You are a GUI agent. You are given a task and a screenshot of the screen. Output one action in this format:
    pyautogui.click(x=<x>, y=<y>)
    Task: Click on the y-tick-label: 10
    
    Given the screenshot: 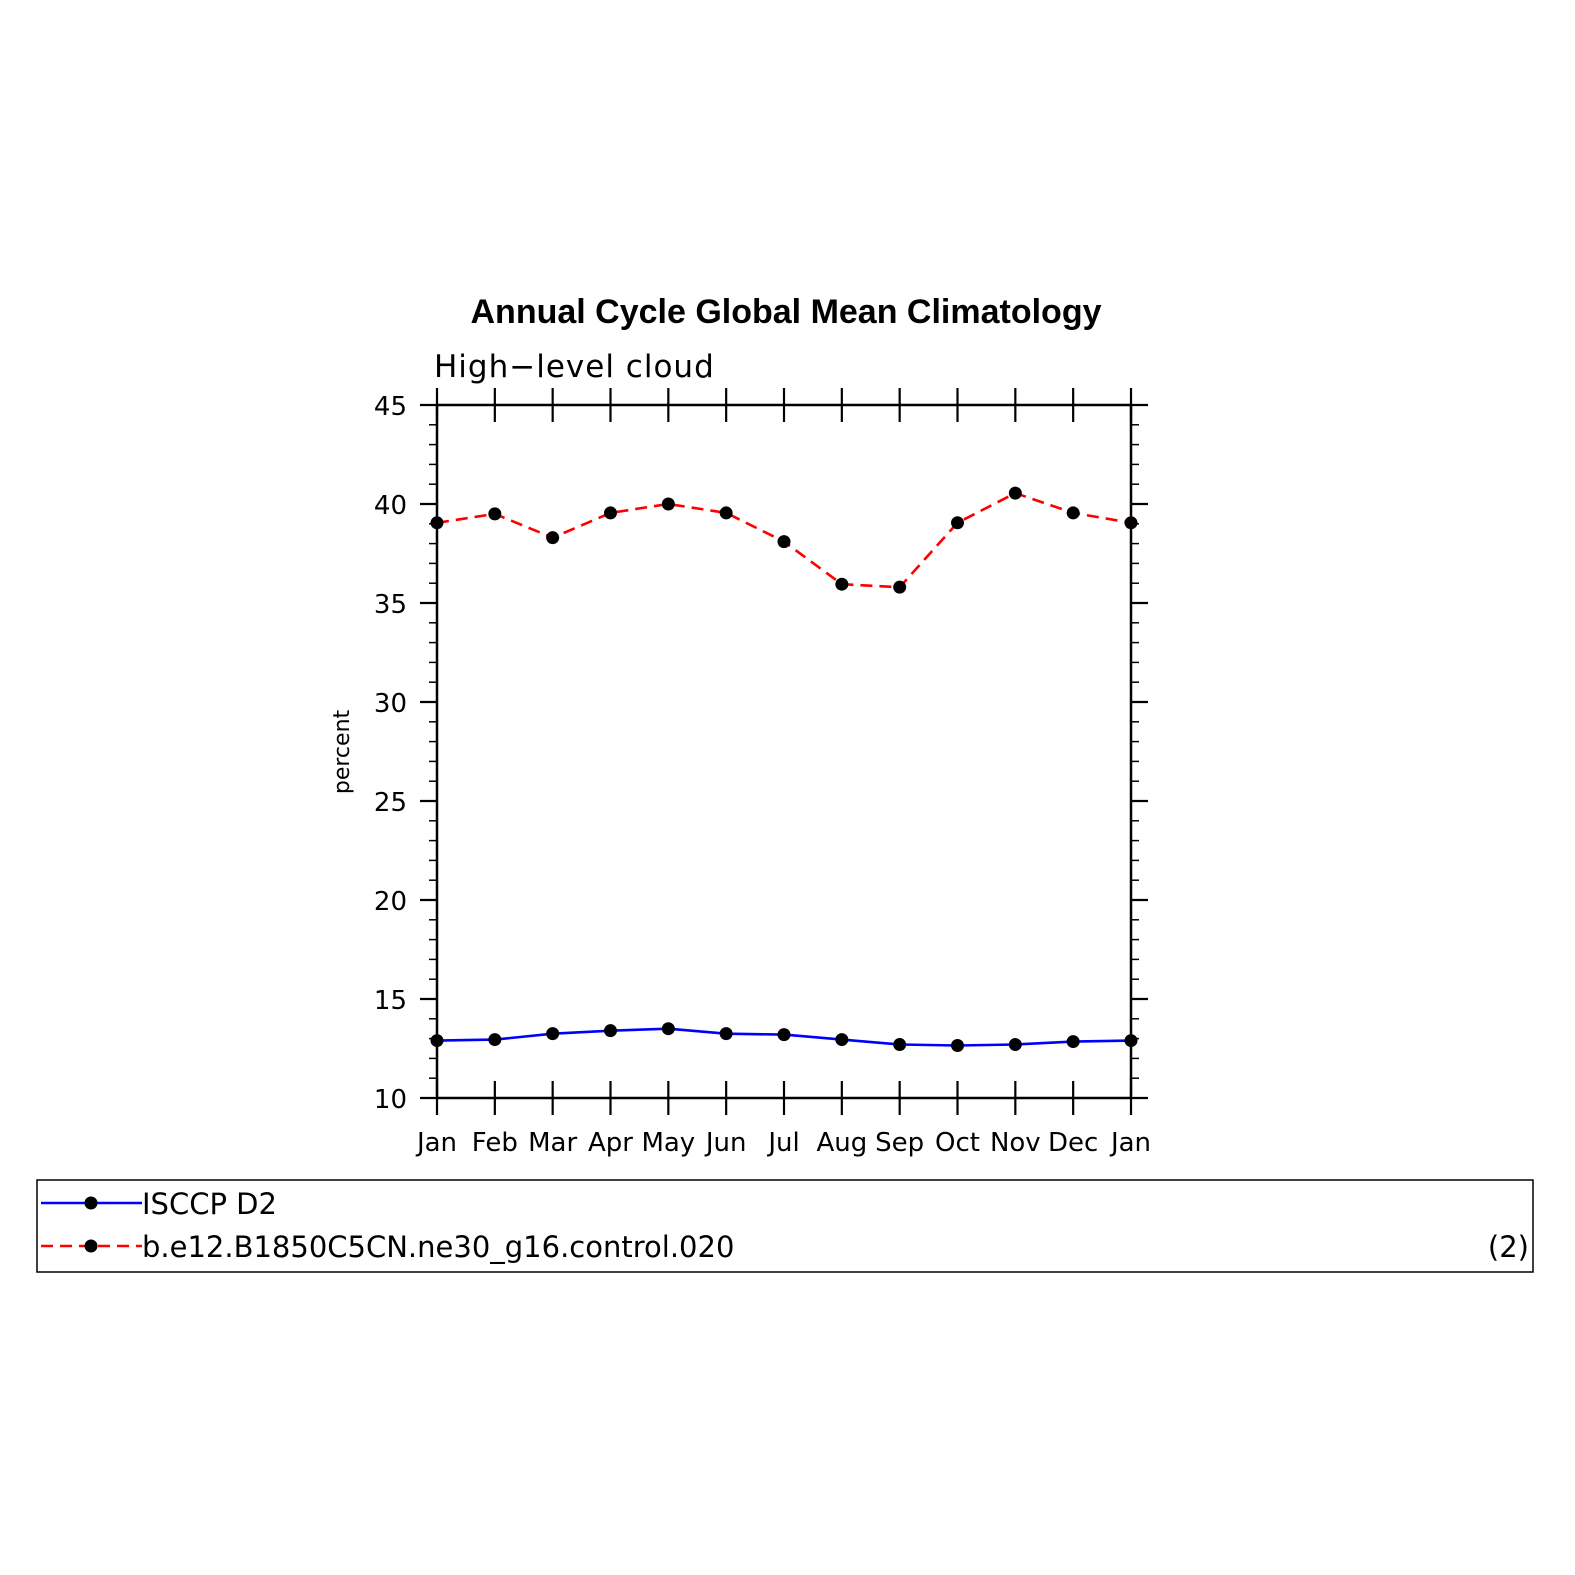 What is the action you would take?
    pyautogui.click(x=390, y=1100)
    